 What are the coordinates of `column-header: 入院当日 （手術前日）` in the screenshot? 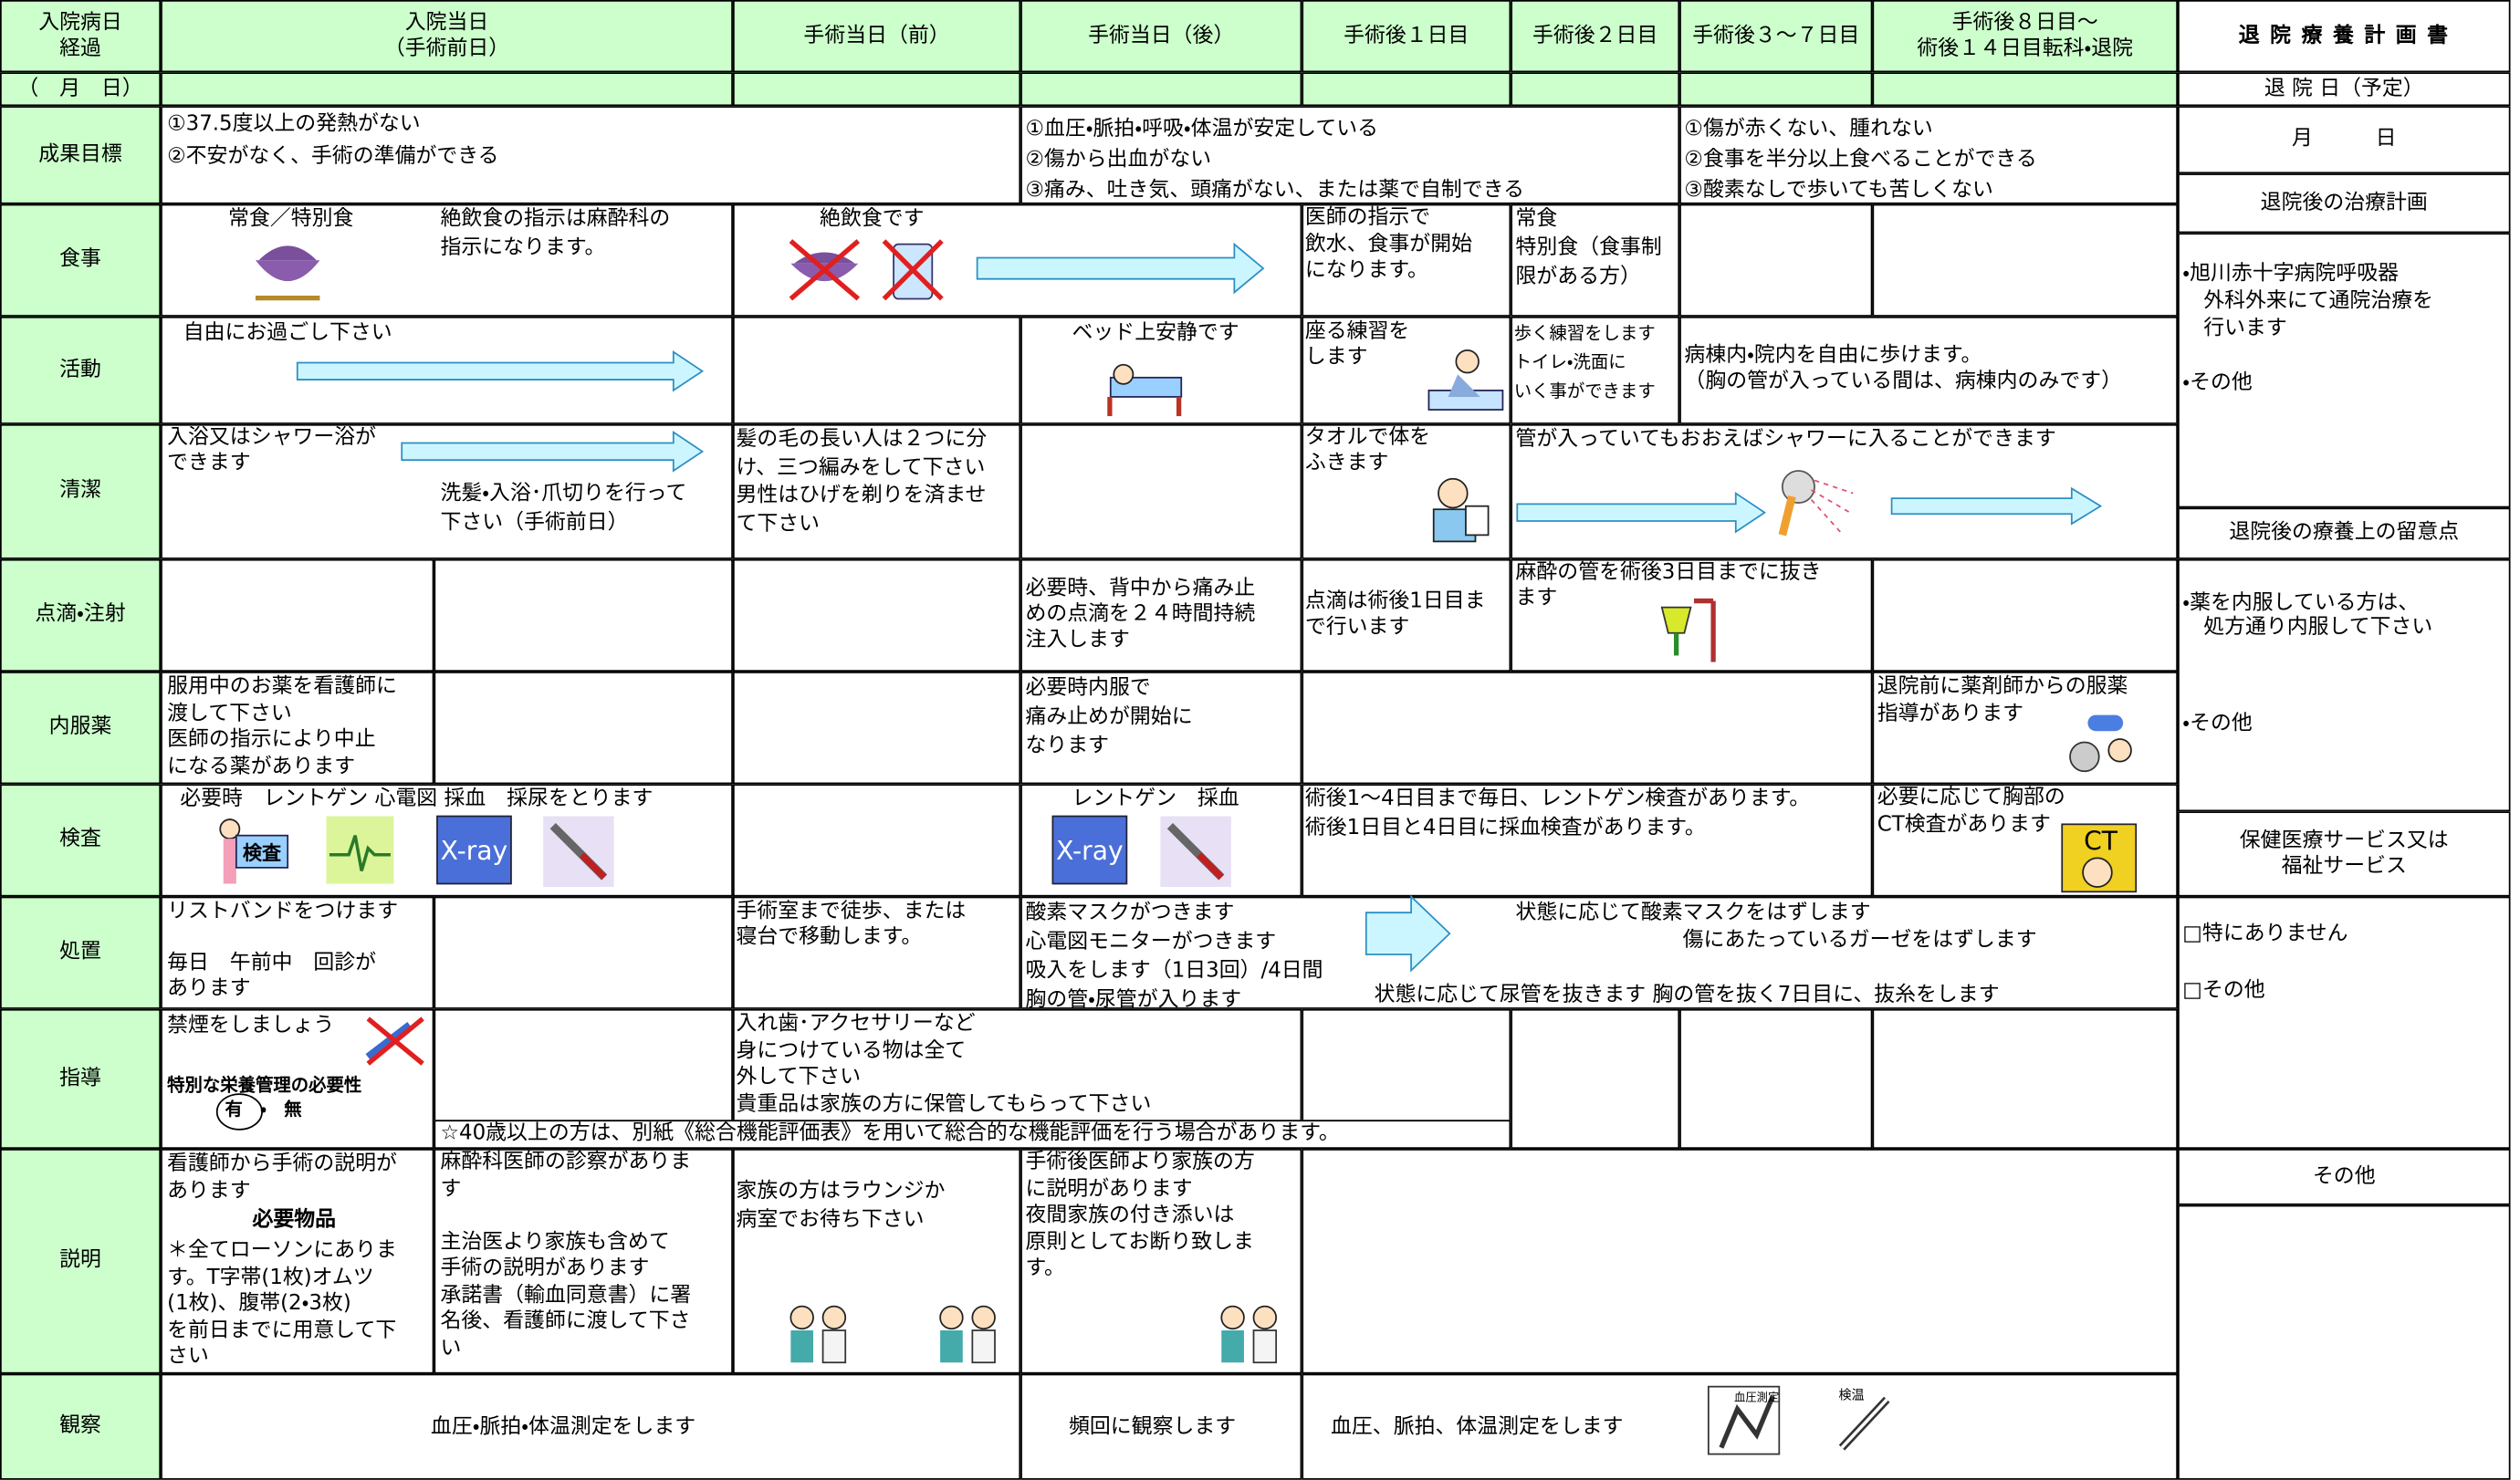 It's located at (447, 36).